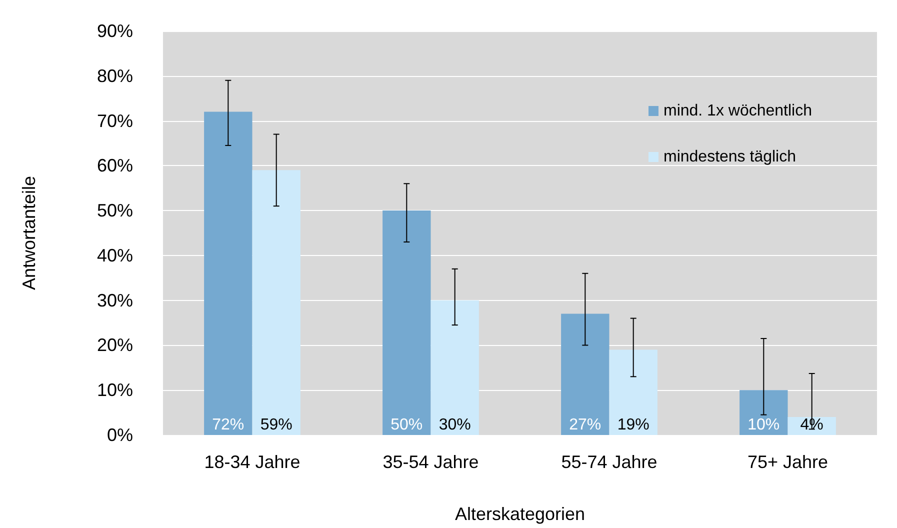  Describe the element at coordinates (228, 425) in the screenshot. I see `data-label: 72%` at that location.